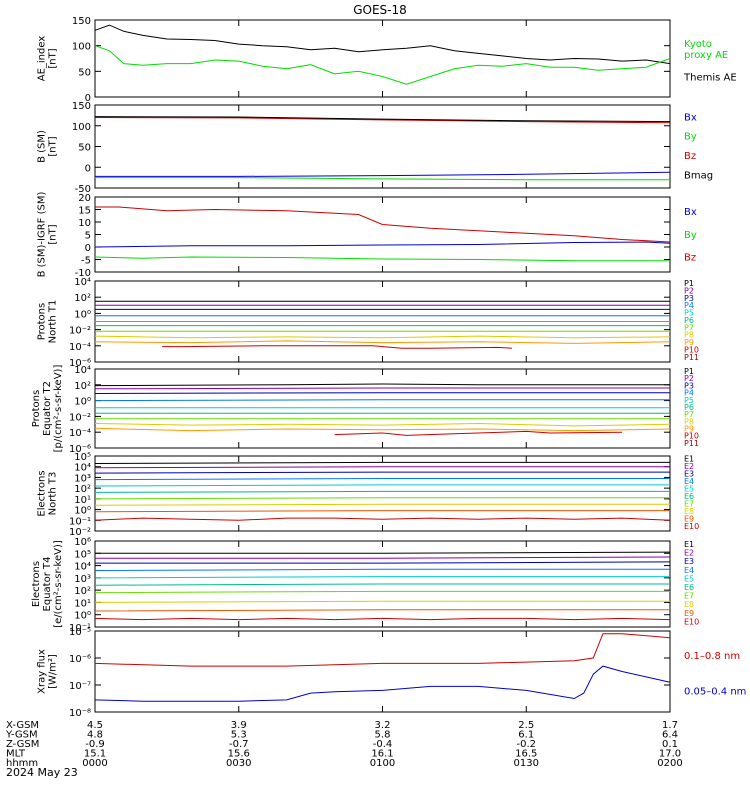 The width and height of the screenshot is (750, 800). I want to click on legend-entry: Bmag, so click(698, 175).